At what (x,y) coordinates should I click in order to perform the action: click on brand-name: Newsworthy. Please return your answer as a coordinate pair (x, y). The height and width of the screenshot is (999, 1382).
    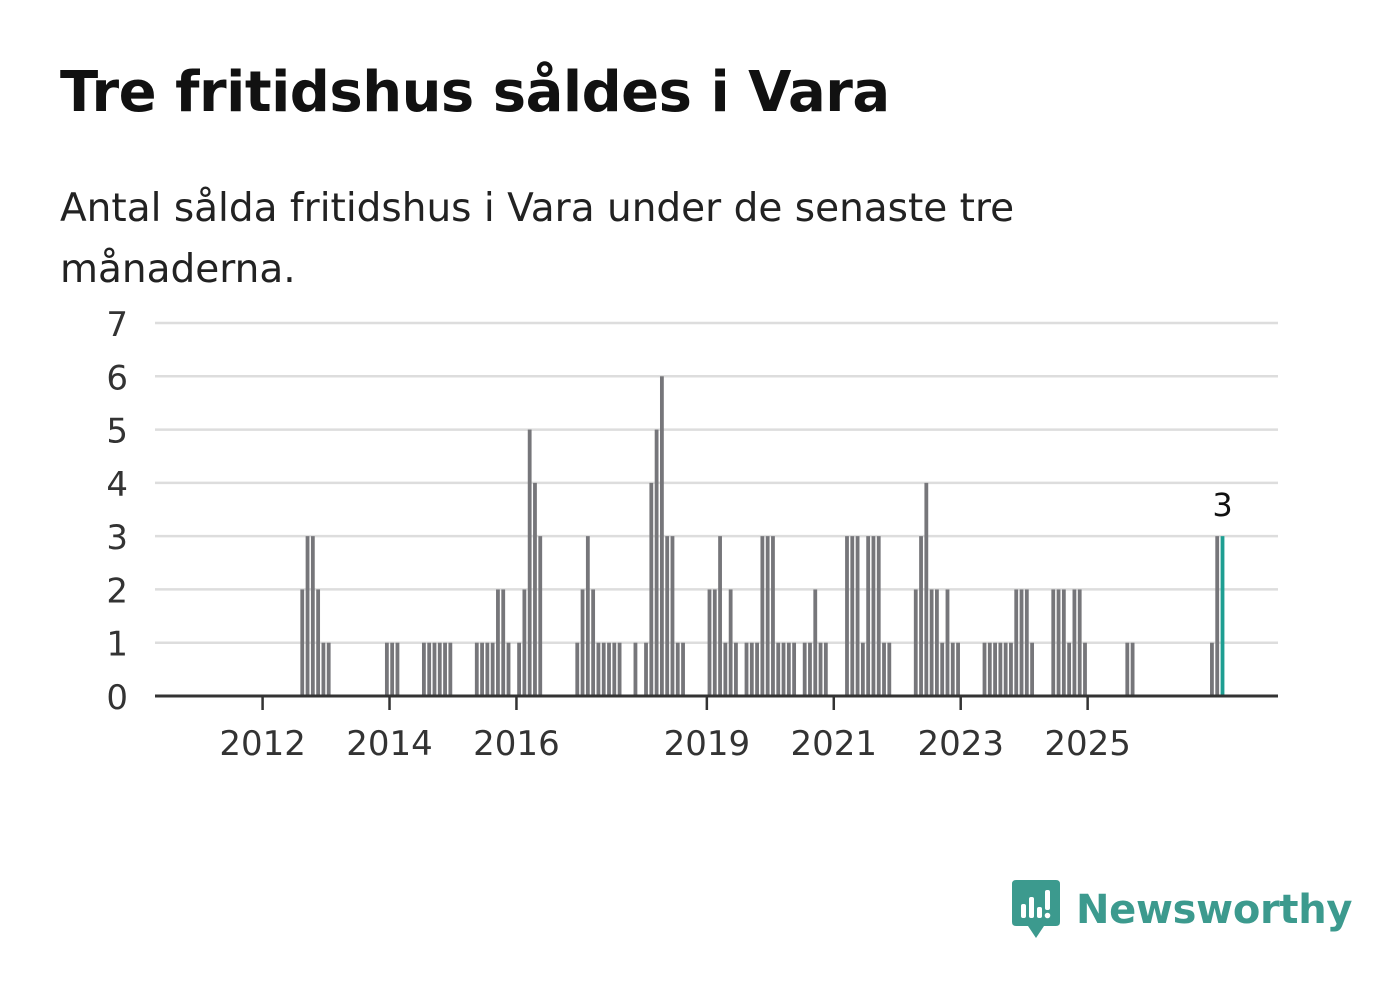
    Looking at the image, I should click on (1214, 910).